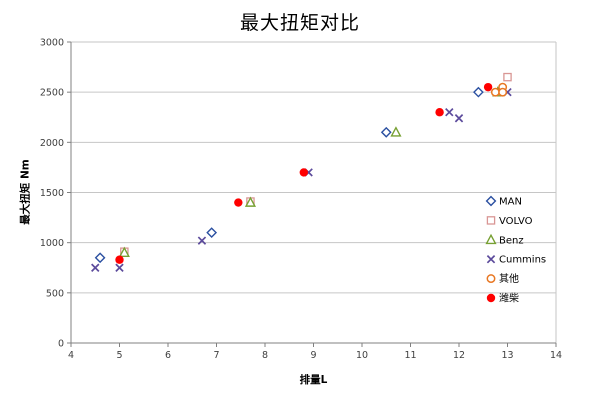 The width and height of the screenshot is (600, 400). I want to click on legend-label: 其他, so click(509, 278).